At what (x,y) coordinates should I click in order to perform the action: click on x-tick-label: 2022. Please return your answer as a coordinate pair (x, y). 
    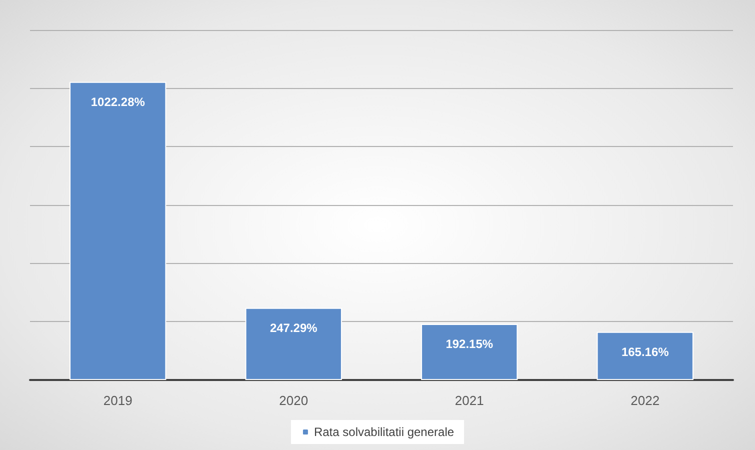
    Looking at the image, I should click on (645, 400).